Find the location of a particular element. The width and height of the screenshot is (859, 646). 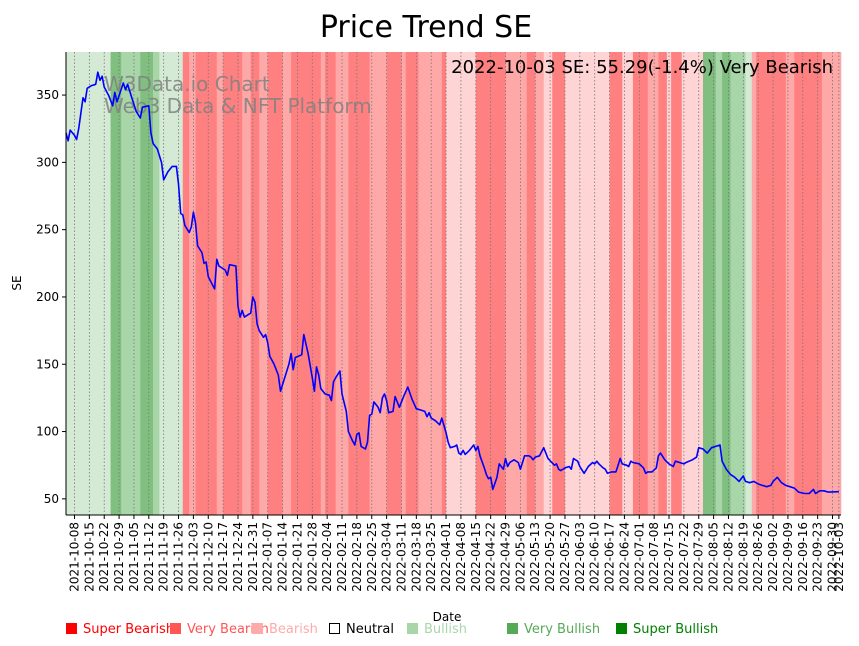

x-tick-label: 2021-12-10 is located at coordinates (208, 557).